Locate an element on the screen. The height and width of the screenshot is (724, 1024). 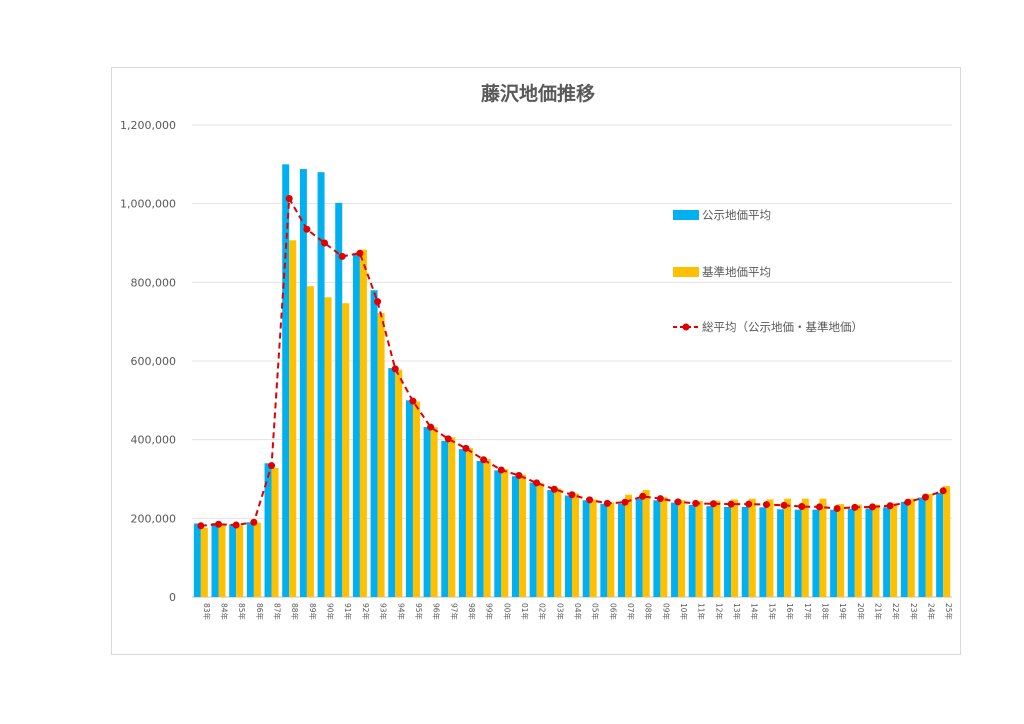
y-tick-label: 400,000 is located at coordinates (154, 440).